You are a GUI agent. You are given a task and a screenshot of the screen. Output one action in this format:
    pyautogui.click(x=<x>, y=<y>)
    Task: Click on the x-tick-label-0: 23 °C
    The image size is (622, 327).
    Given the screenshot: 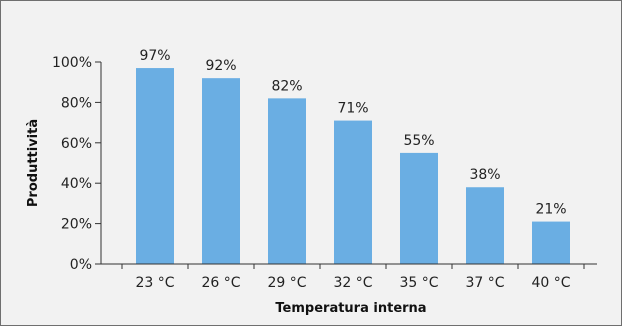 What is the action you would take?
    pyautogui.click(x=154, y=283)
    